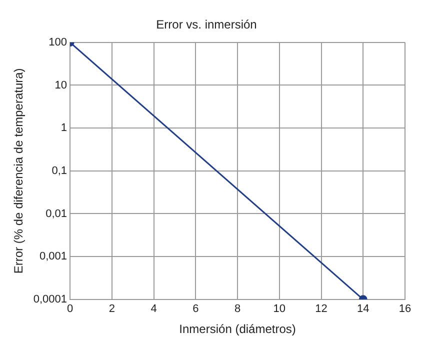 This screenshot has height=349, width=425. Describe the element at coordinates (19, 171) in the screenshot. I see `y-axis-title: Error (% de diferencia de temperatura)` at that location.